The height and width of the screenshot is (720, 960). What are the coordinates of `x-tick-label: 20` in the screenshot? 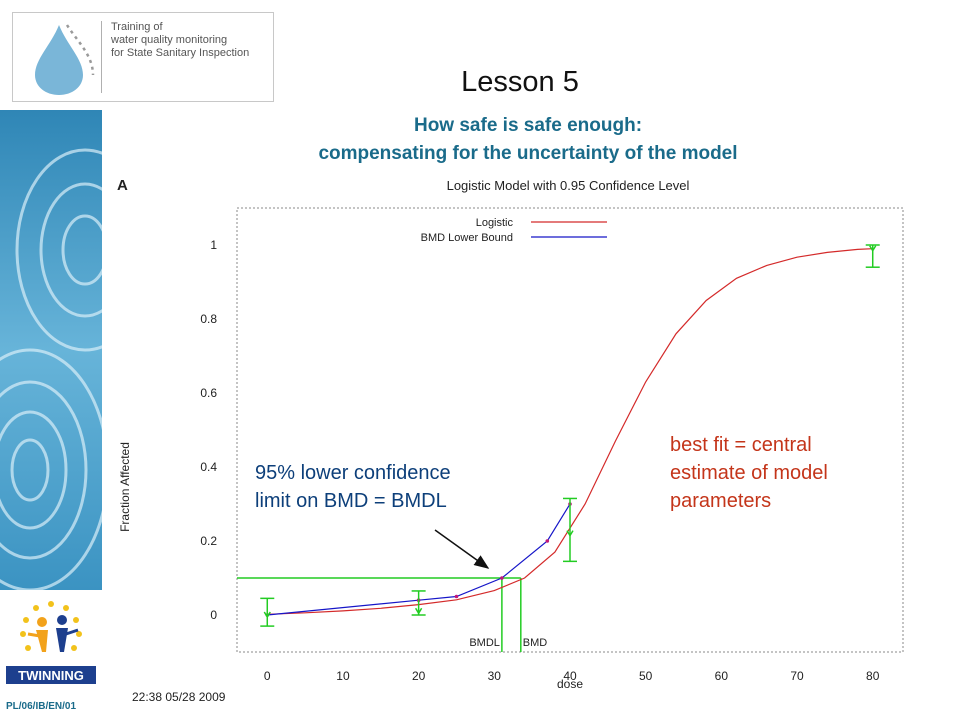 It's located at (419, 676).